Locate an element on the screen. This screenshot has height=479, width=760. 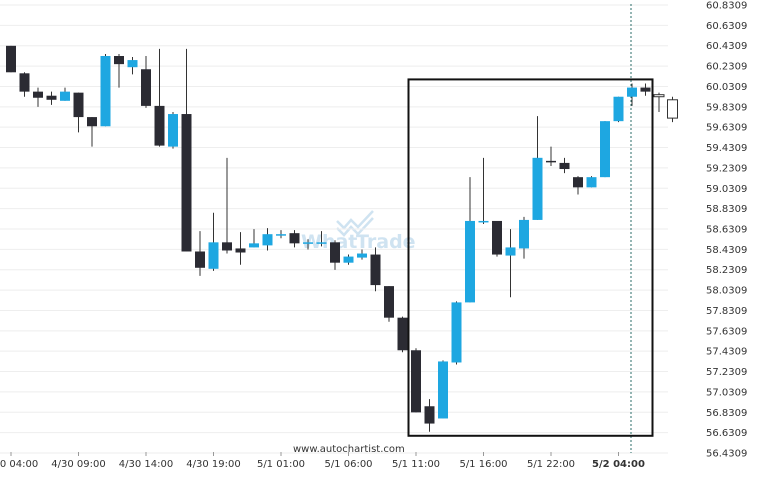
x-tick-label: 5/1 16:00 is located at coordinates (483, 464).